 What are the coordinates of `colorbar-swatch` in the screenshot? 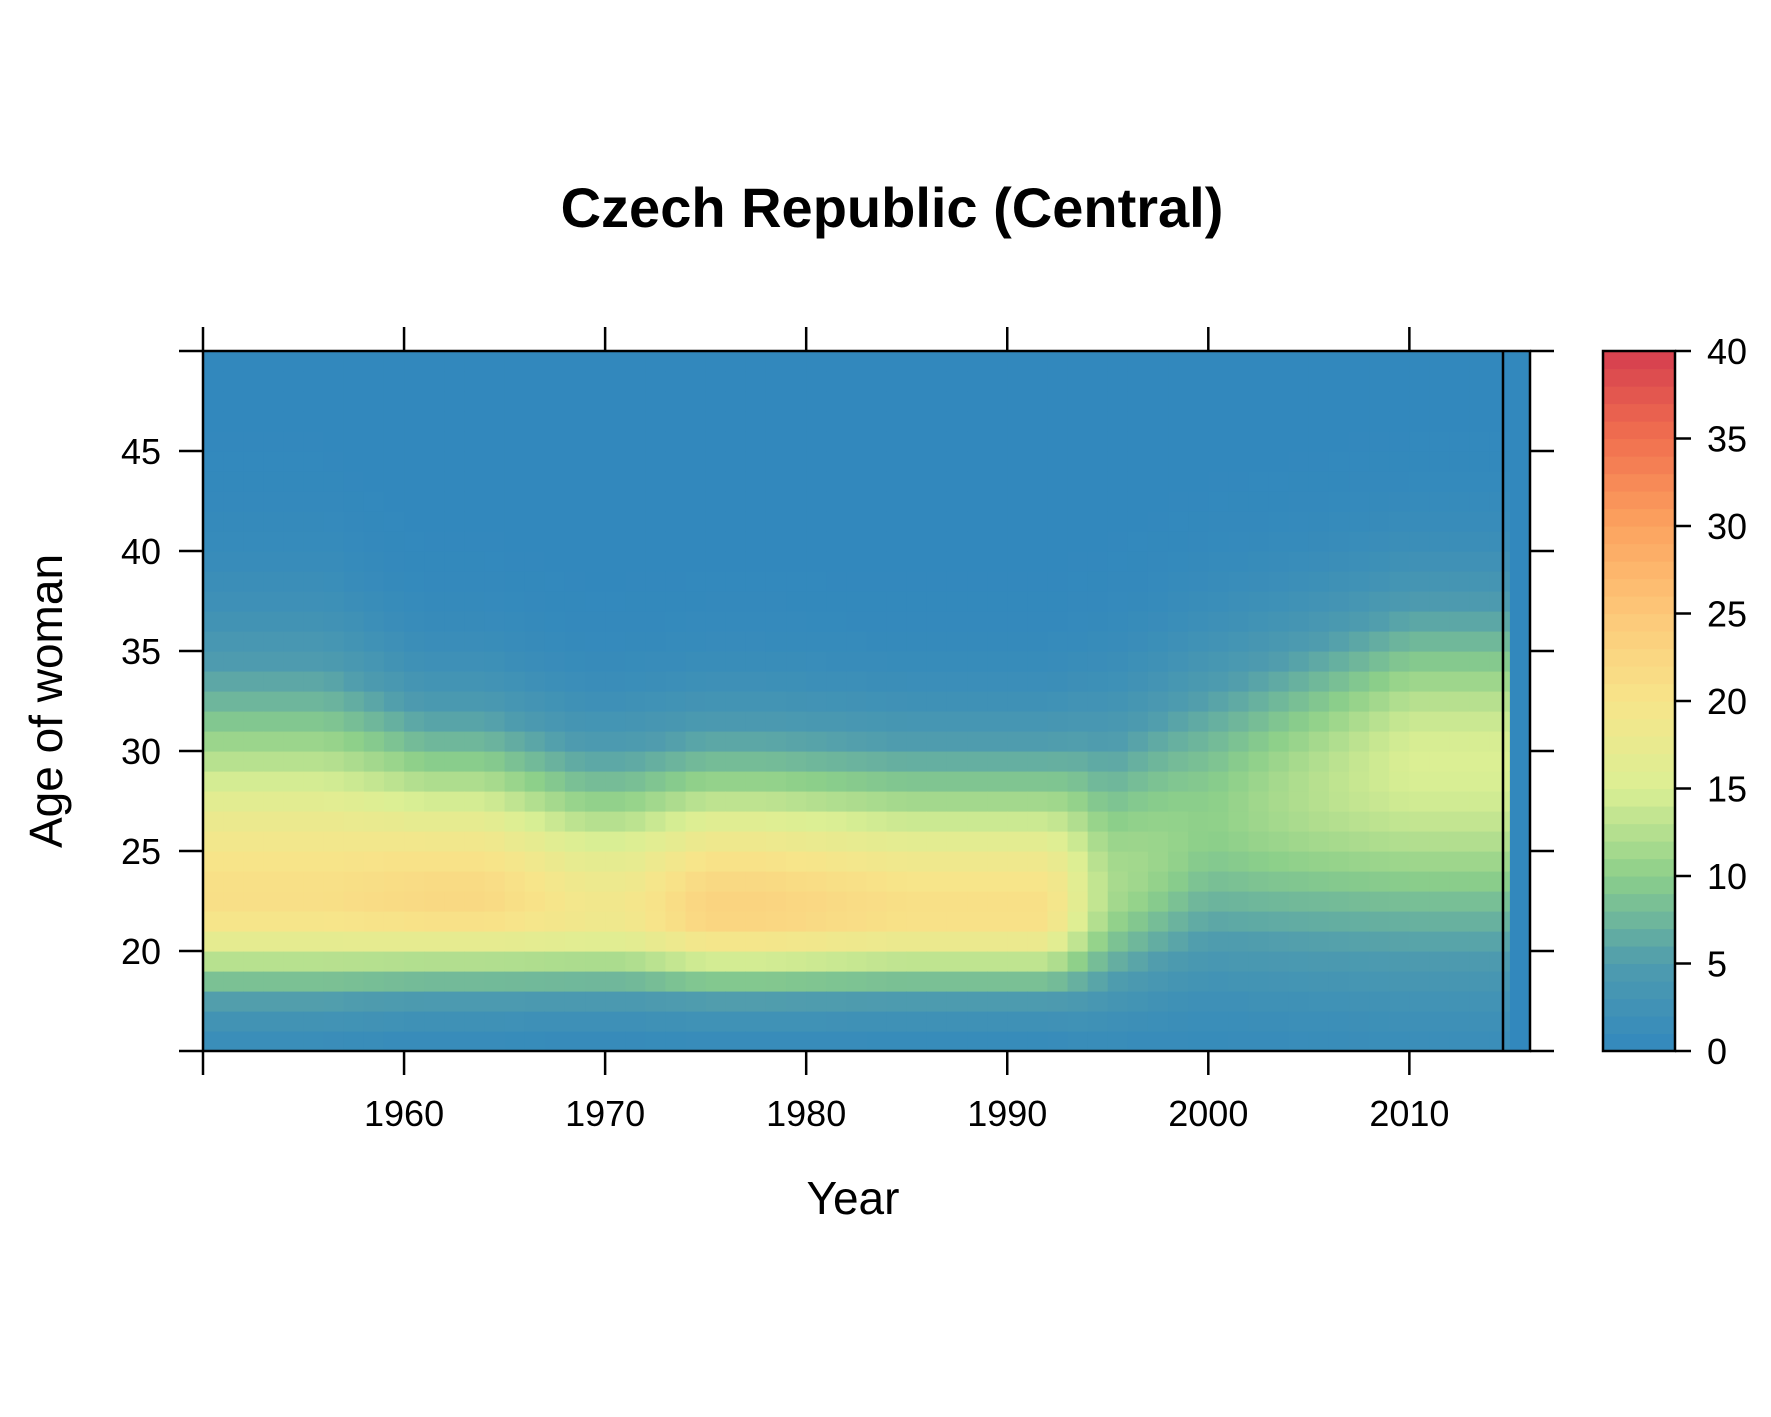 It's located at (1639, 1007).